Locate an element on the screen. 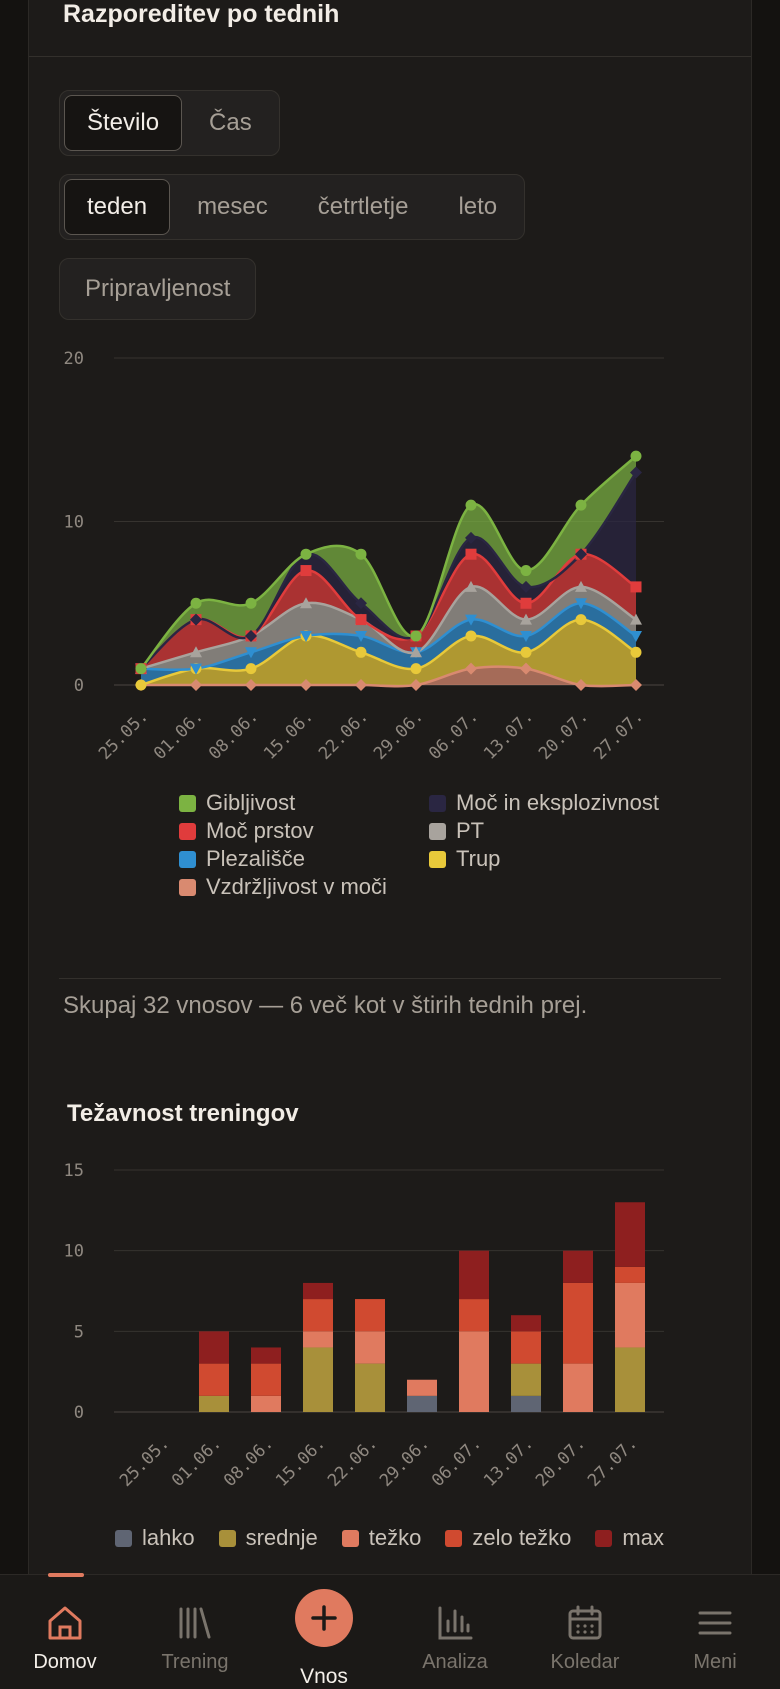 The width and height of the screenshot is (780, 1689). nav-tab-menu: Meni is located at coordinates (715, 1624).